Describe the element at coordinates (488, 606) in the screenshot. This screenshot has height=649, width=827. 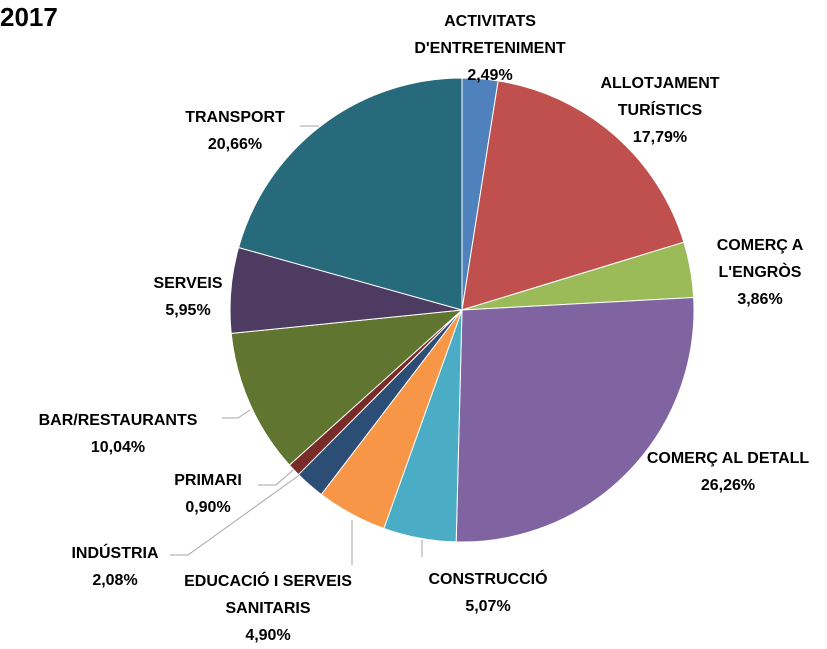
I see `value-label: 5,07%` at that location.